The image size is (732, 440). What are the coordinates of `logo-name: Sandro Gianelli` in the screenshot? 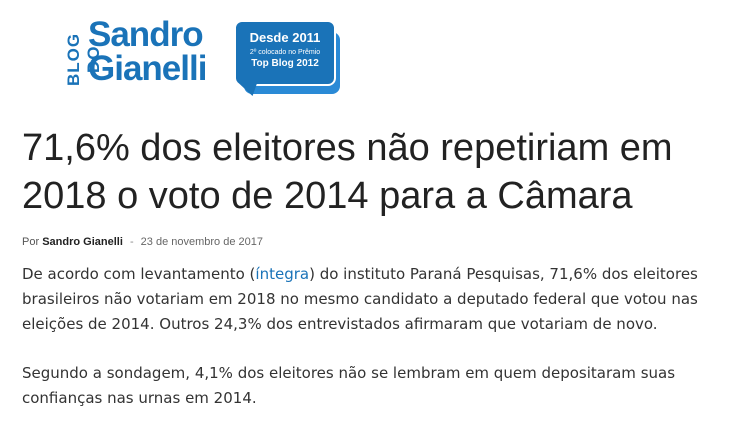 It's located at (147, 51).